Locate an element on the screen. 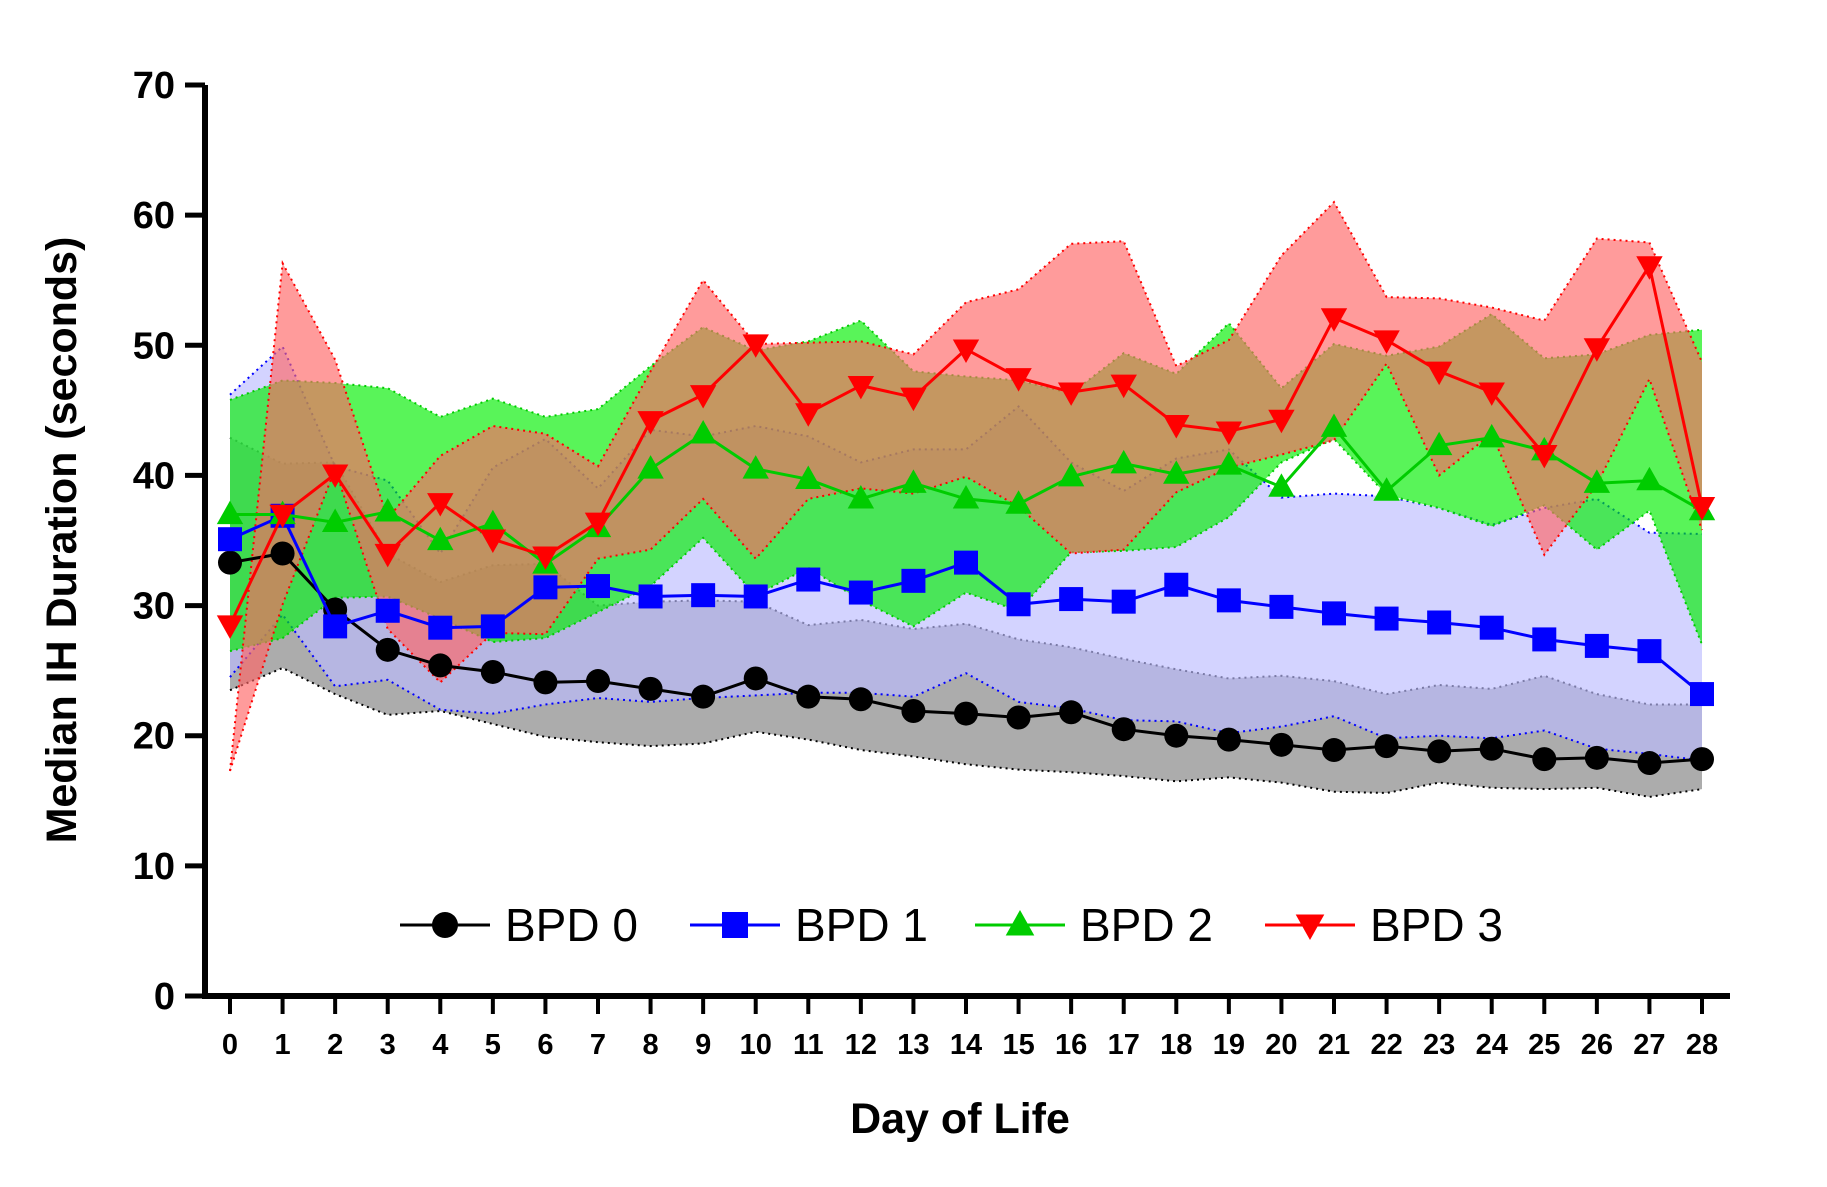 The height and width of the screenshot is (1187, 1827). y-tick-label: 60 is located at coordinates (154, 216).